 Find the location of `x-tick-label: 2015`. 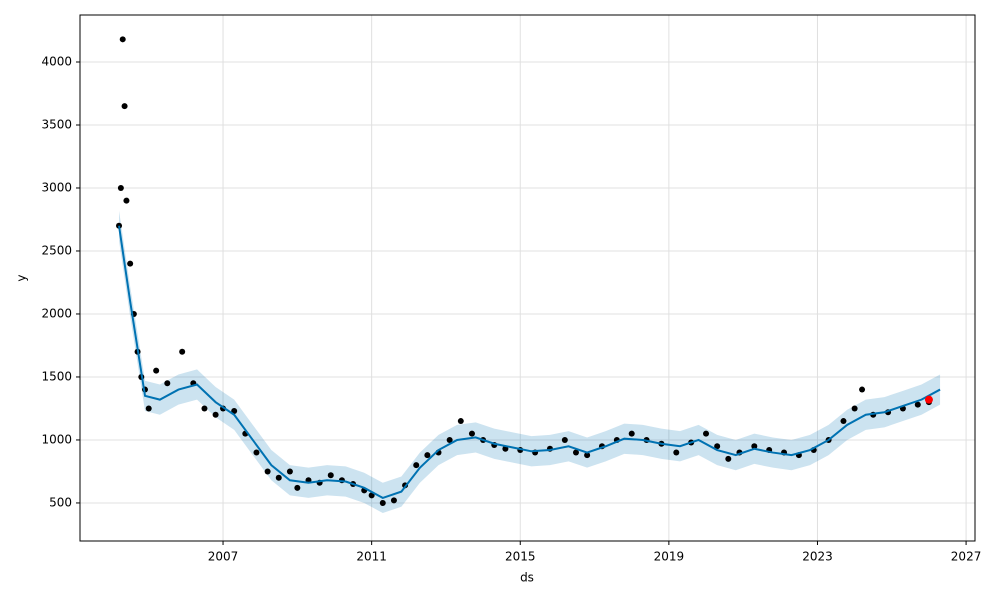

x-tick-label: 2015 is located at coordinates (520, 557).